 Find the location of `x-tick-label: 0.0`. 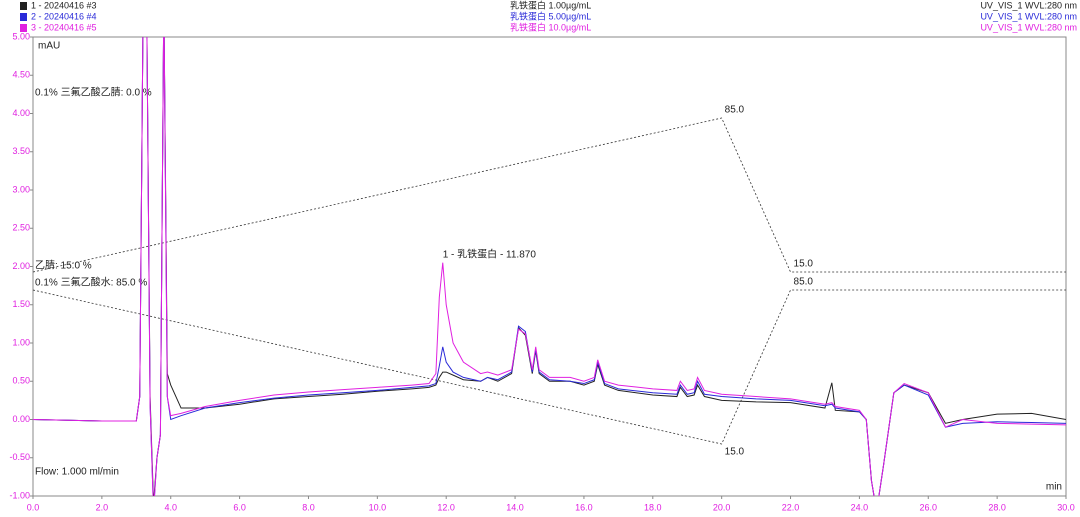

x-tick-label: 0.0 is located at coordinates (33, 507).